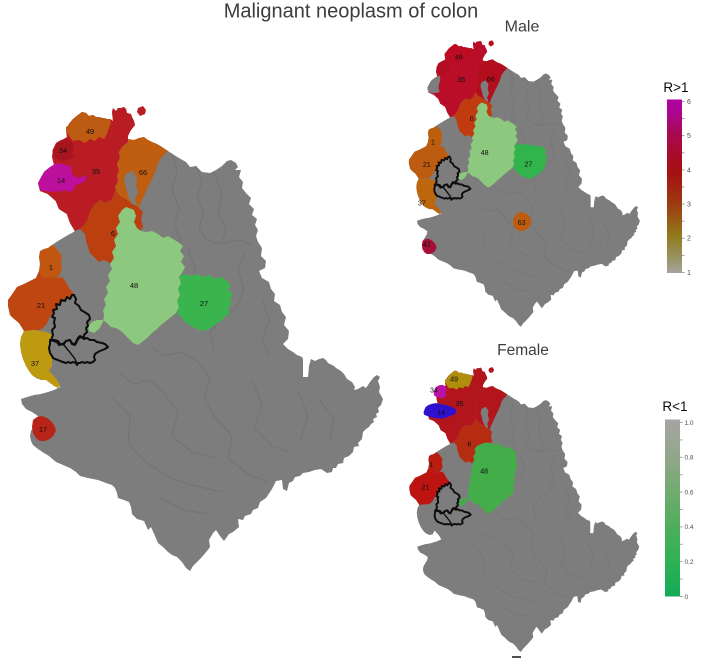 This screenshot has width=701, height=665. I want to click on svg-text: Male, so click(522, 27).